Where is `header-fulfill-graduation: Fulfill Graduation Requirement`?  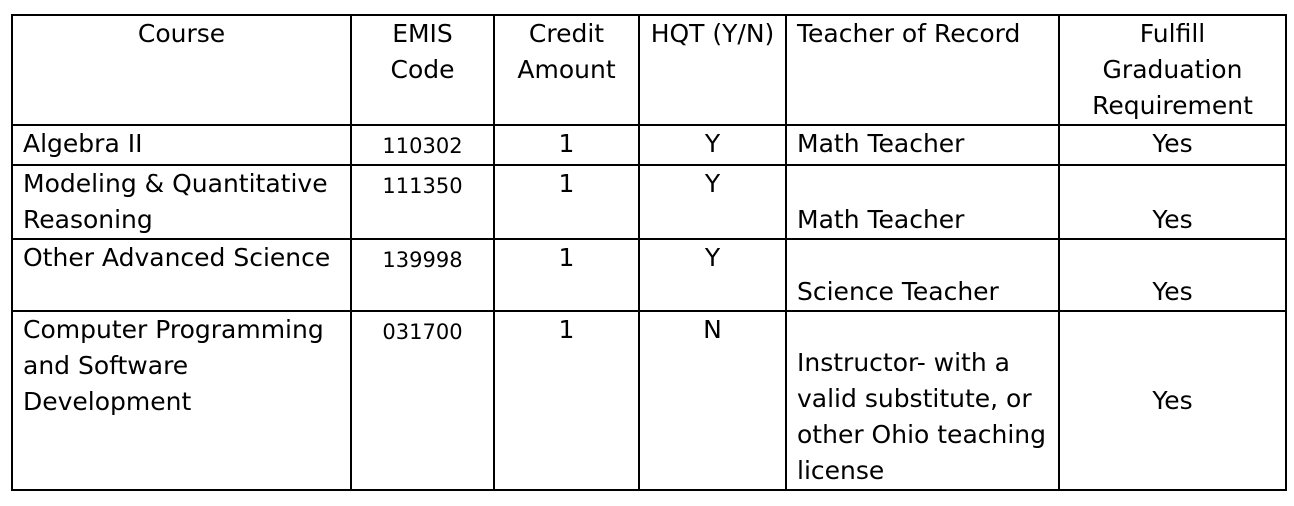
header-fulfill-graduation: Fulfill Graduation Requirement is located at coordinates (1172, 70).